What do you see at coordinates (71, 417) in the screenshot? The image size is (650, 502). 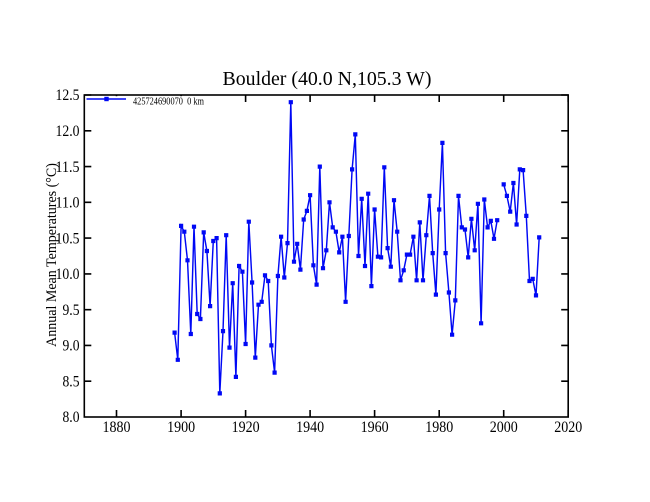 I see `svg-text: 8.0` at bounding box center [71, 417].